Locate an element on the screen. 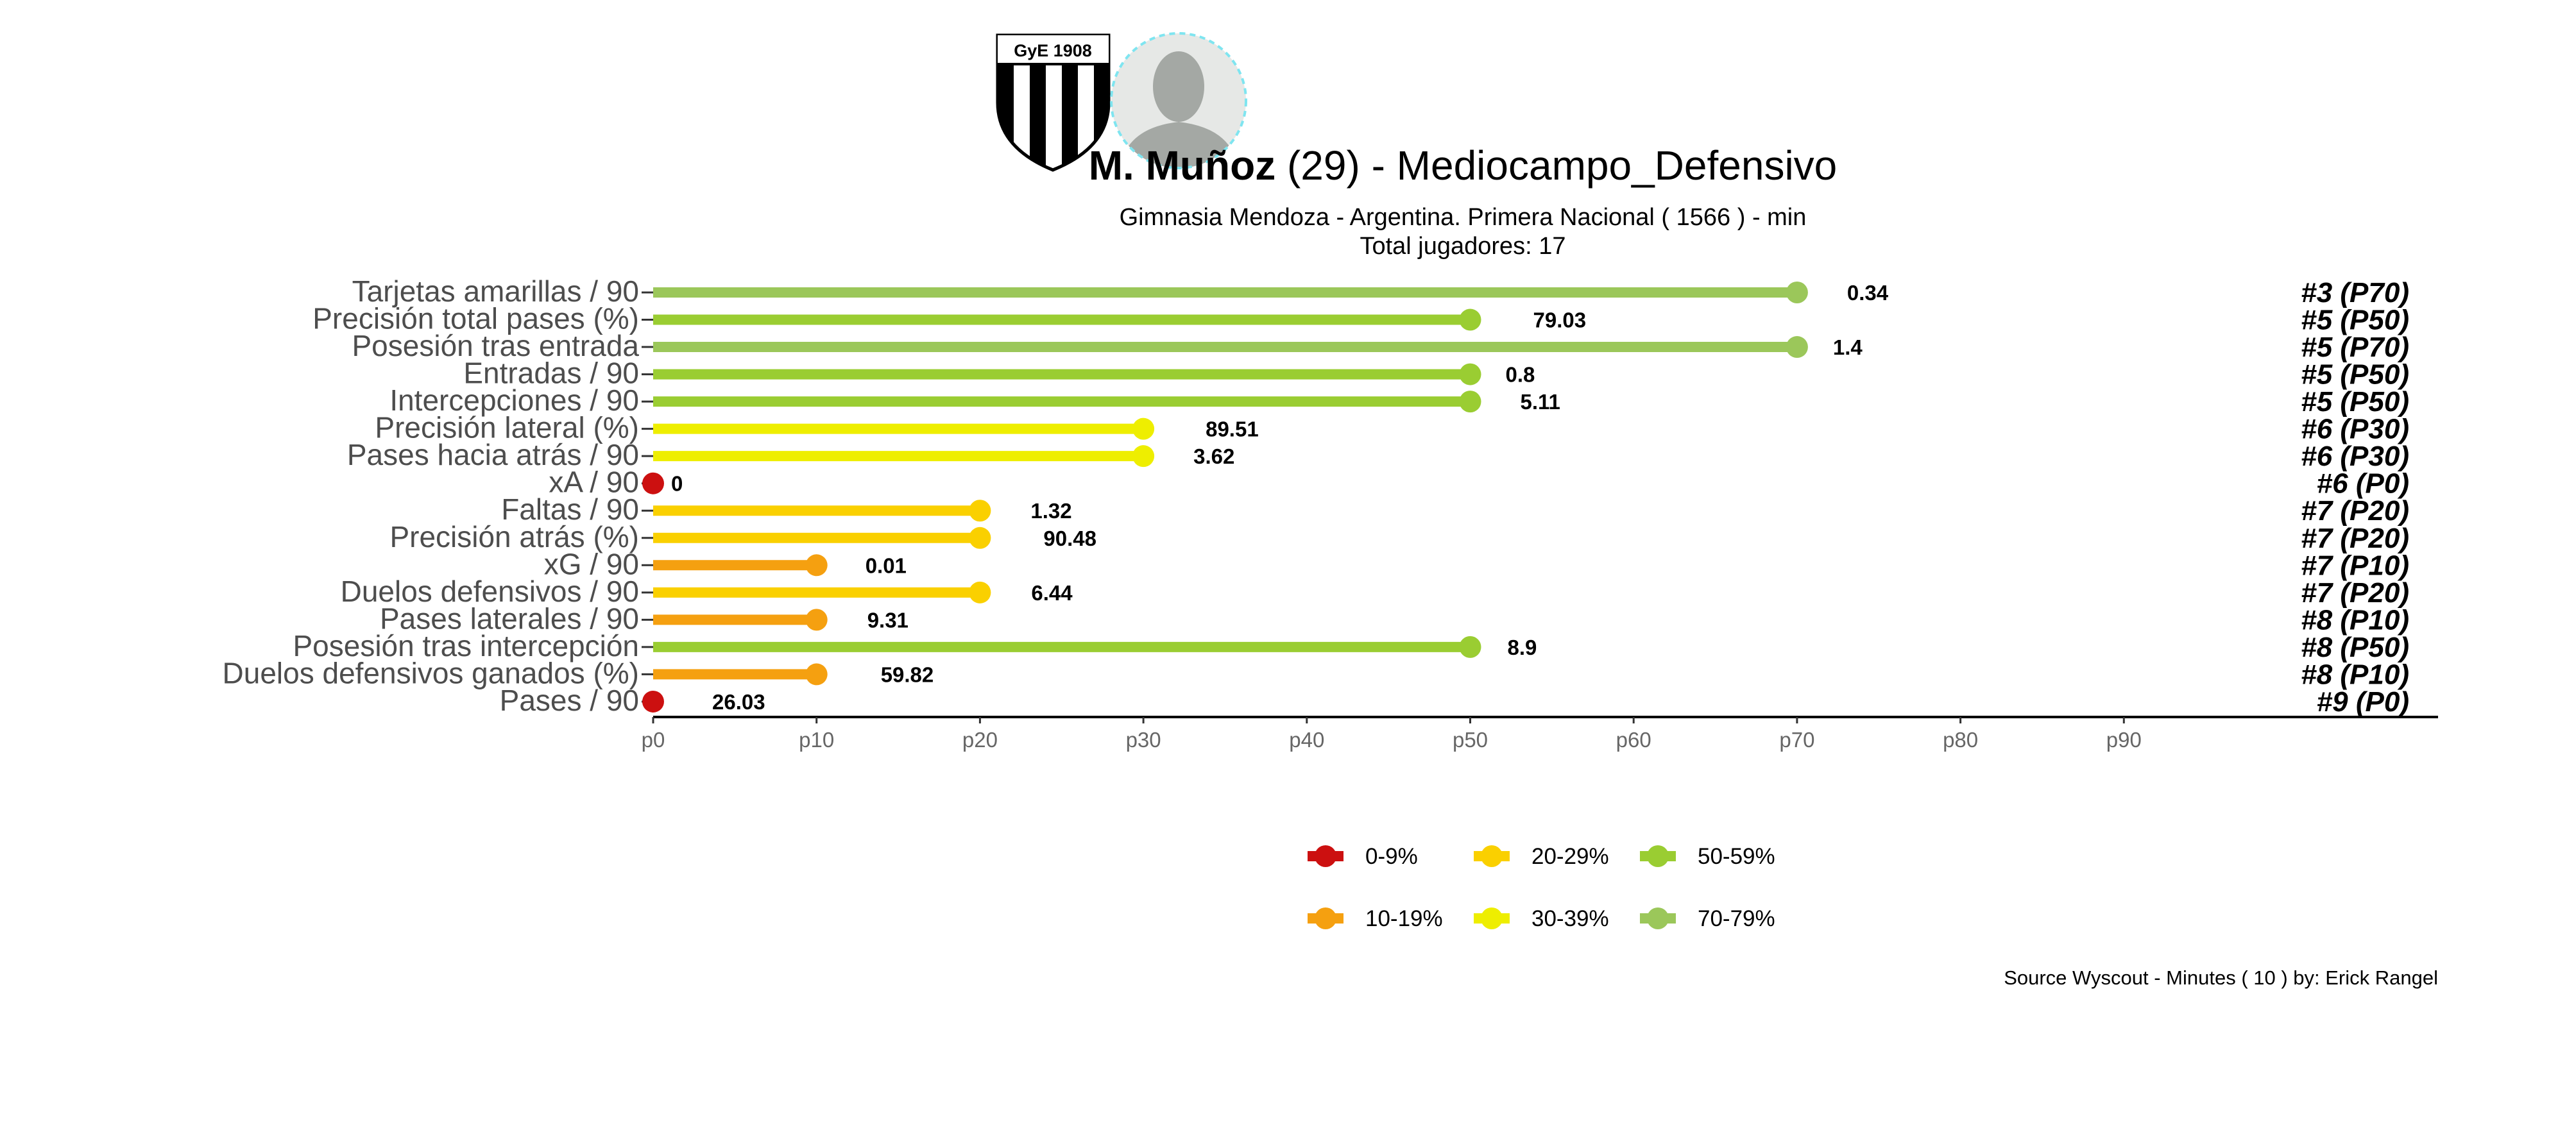 The height and width of the screenshot is (1139, 2576). metric-row: Precisión total pases (%) 79.03 #5 (P50) is located at coordinates (1360, 319).